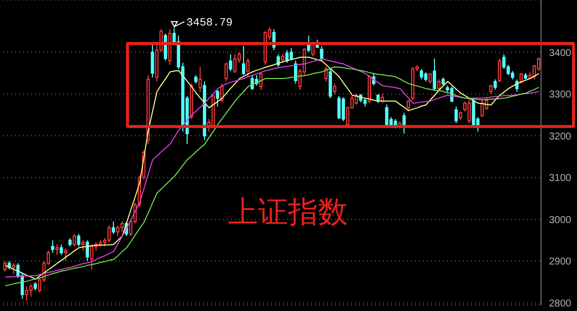  Describe the element at coordinates (560, 95) in the screenshot. I see `y-tick-label: 3300` at that location.